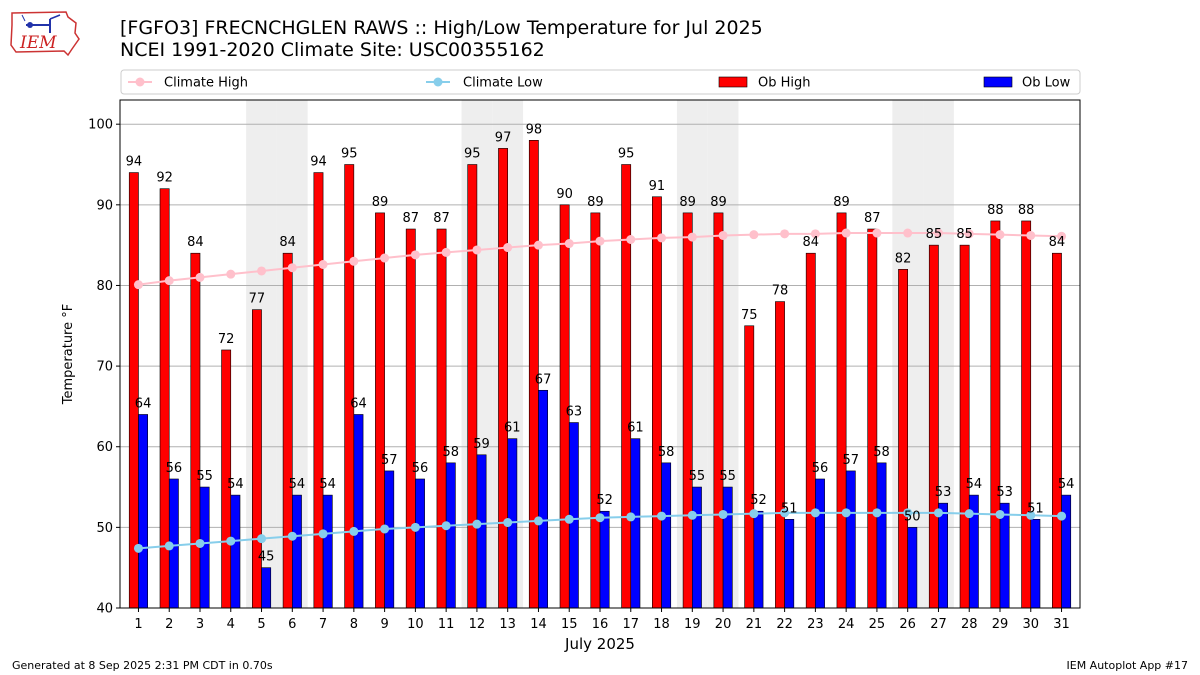  What do you see at coordinates (332, 50) in the screenshot?
I see `chart-subtitle: NCEI 1991-2020 Climate Site: USC00355162` at bounding box center [332, 50].